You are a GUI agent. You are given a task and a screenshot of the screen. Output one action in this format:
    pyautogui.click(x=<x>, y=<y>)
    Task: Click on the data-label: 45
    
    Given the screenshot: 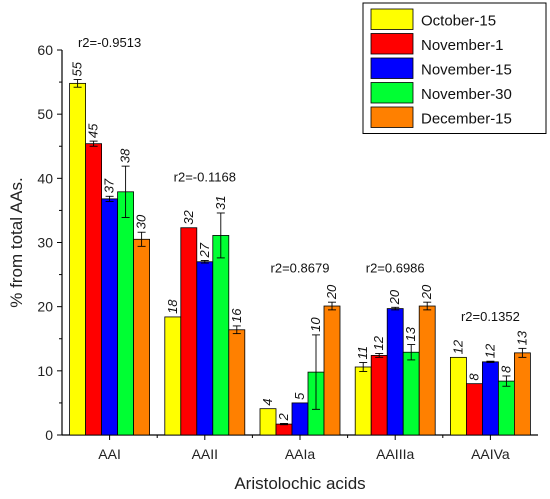 What is the action you would take?
    pyautogui.click(x=93, y=130)
    